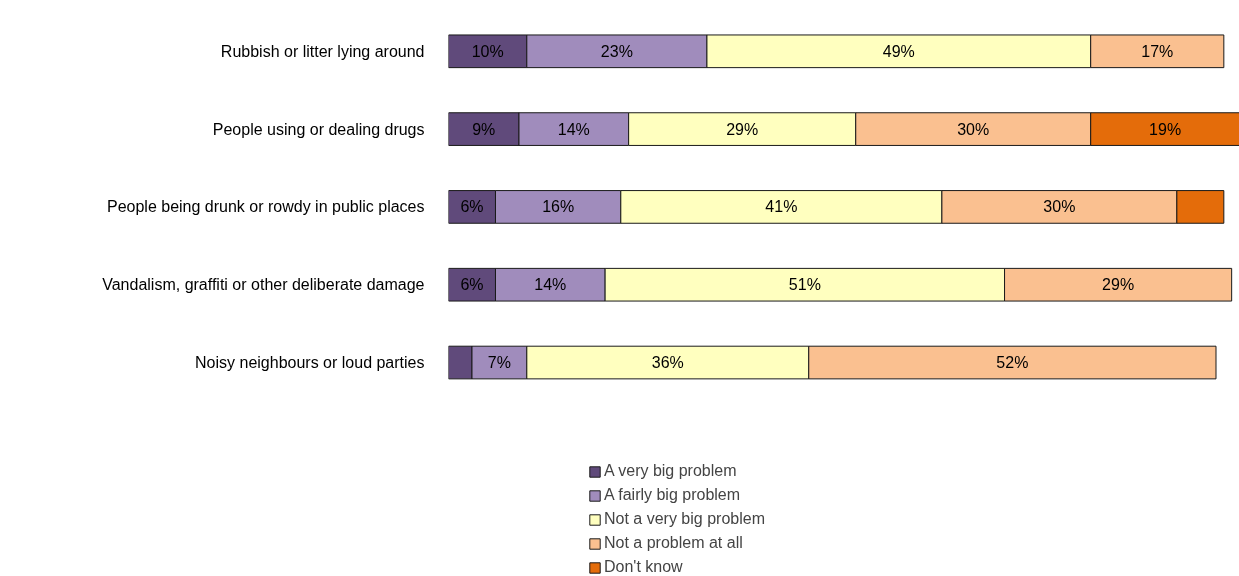 The height and width of the screenshot is (576, 1239). What do you see at coordinates (263, 285) in the screenshot?
I see `y-tick-label: Vandalism, graffiti or other deliberate damage` at bounding box center [263, 285].